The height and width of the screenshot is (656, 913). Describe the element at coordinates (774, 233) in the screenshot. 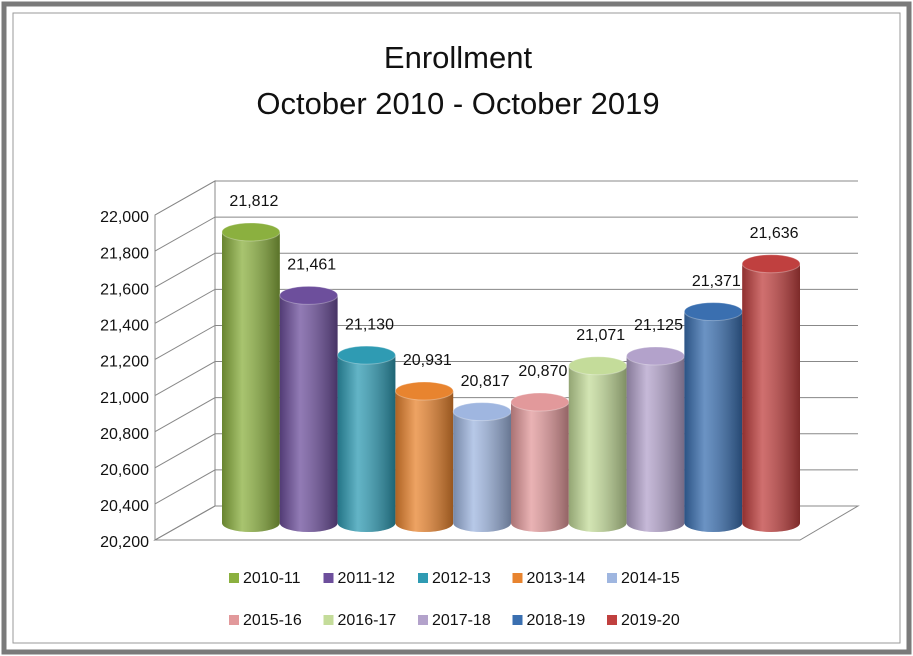

I see `data-label: 21,636` at that location.